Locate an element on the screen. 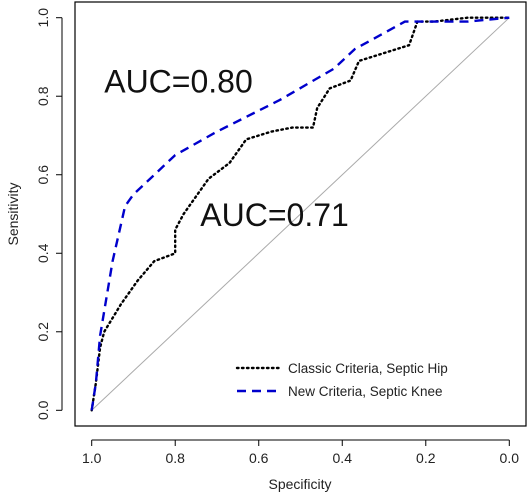 The width and height of the screenshot is (529, 498). x-axis: 1.0 0.8 0.6 0.4 0.2 0.0 is located at coordinates (301, 452).